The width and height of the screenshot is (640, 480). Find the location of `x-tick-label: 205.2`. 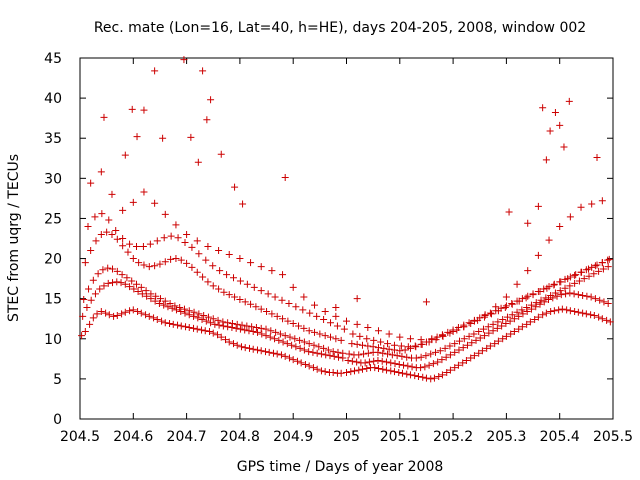

x-tick-label: 205.2 is located at coordinates (453, 437).